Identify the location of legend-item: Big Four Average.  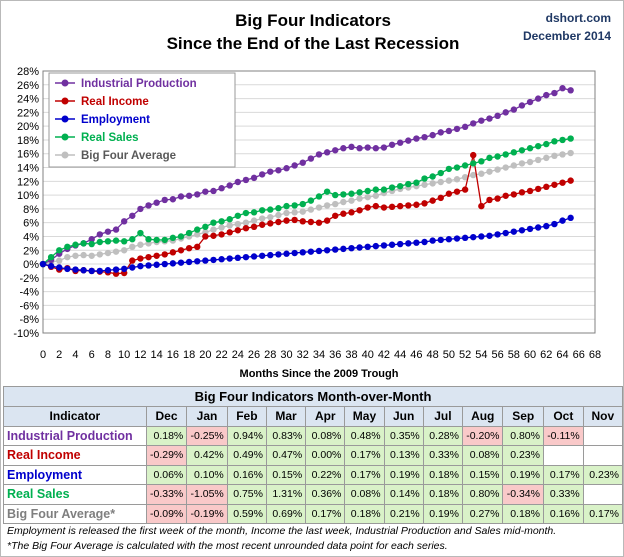
(115, 156).